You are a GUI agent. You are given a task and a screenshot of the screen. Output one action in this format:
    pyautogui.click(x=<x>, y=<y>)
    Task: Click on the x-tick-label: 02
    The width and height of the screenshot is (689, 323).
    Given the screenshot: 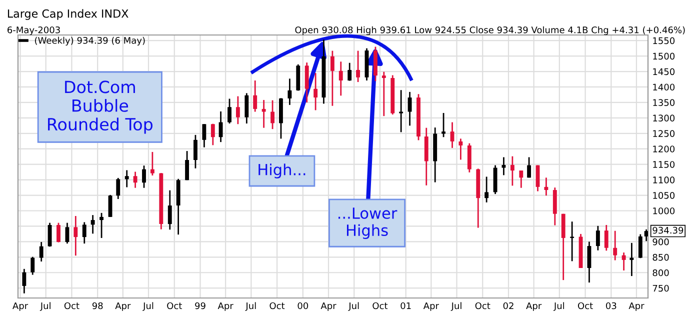 What is the action you would take?
    pyautogui.click(x=508, y=306)
    